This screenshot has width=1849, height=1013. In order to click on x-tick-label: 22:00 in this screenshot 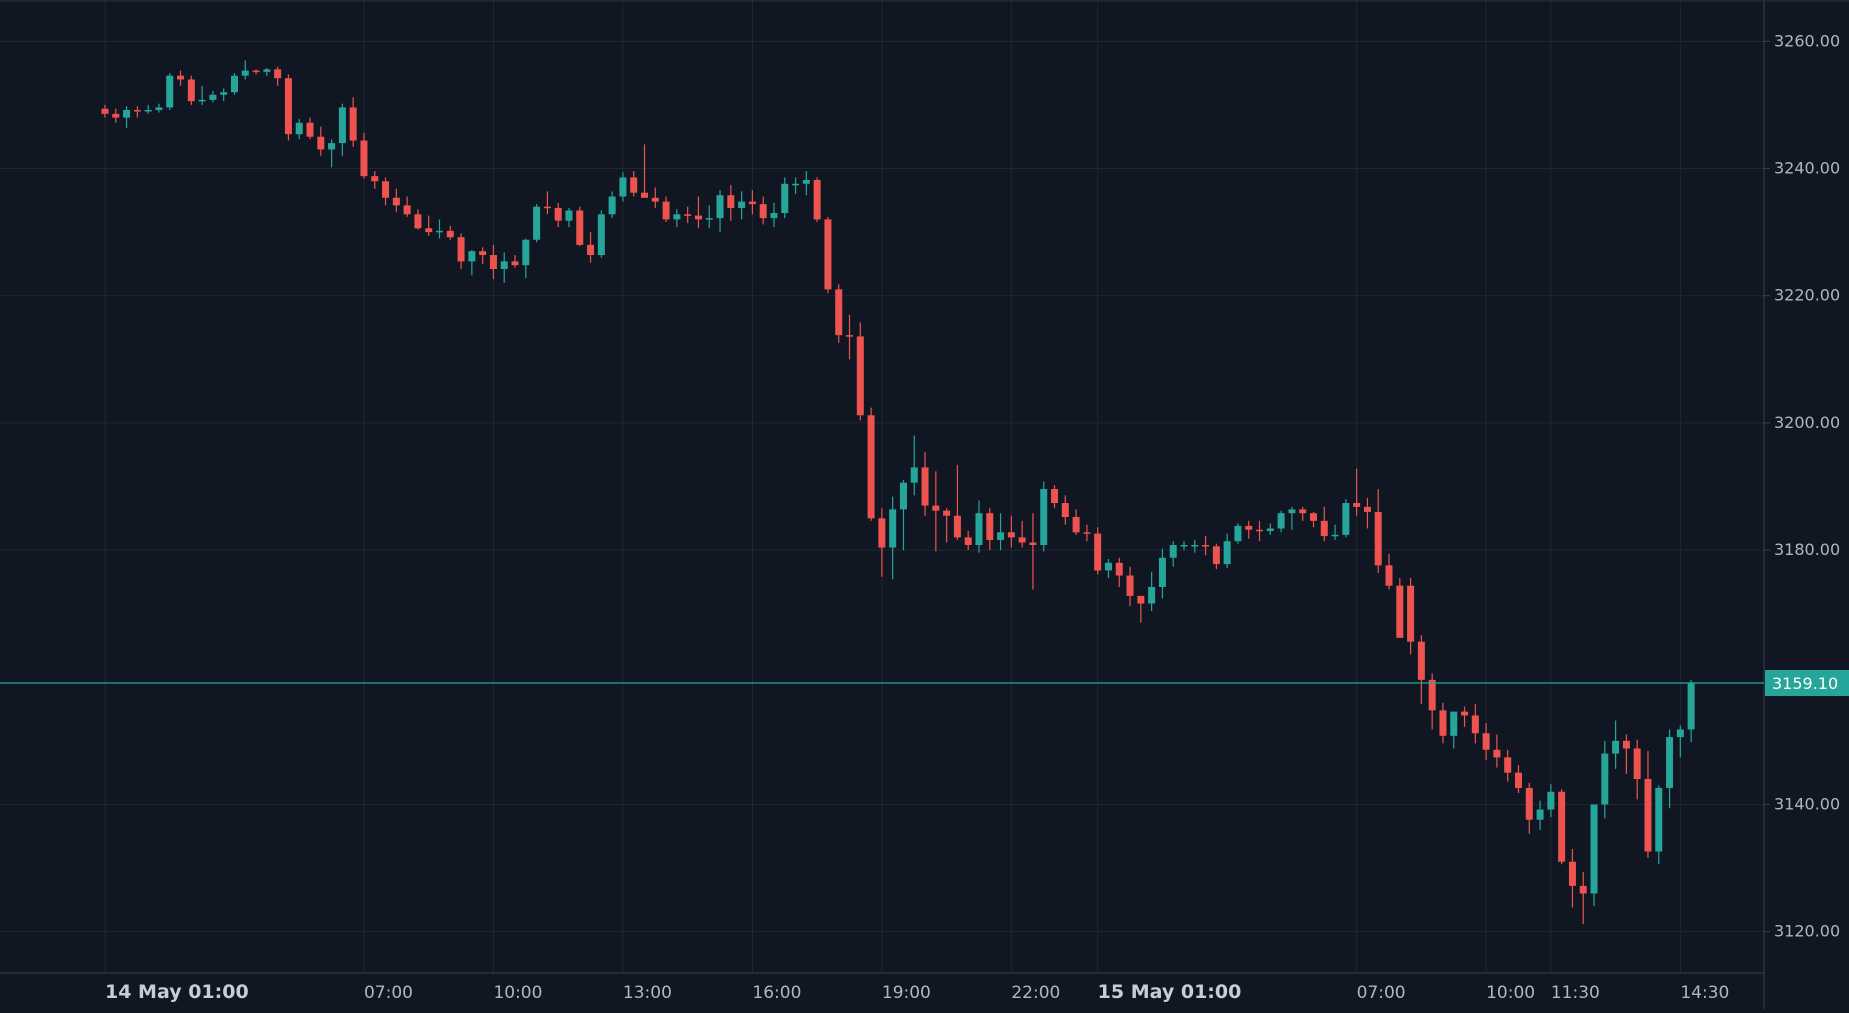, I will do `click(1035, 993)`.